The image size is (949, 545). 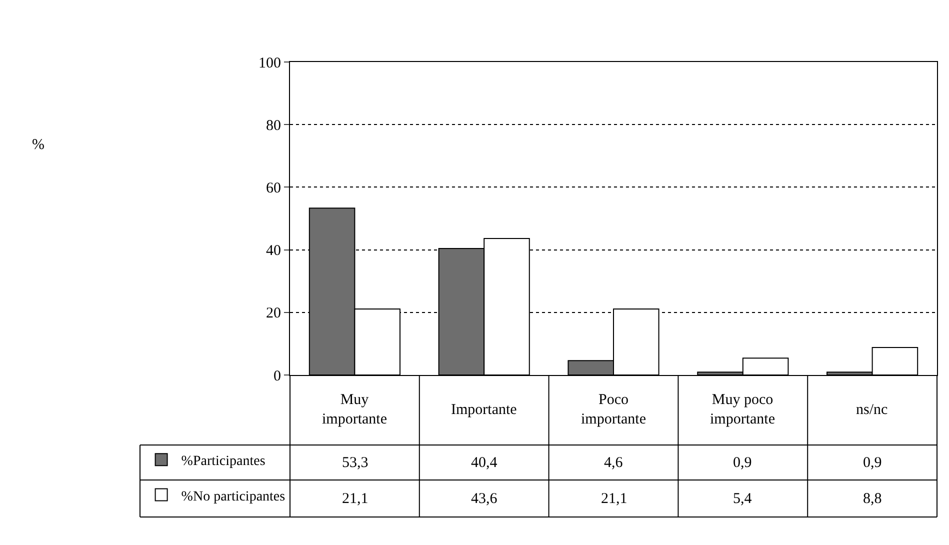 I want to click on legend-label: %No participantes, so click(x=233, y=496).